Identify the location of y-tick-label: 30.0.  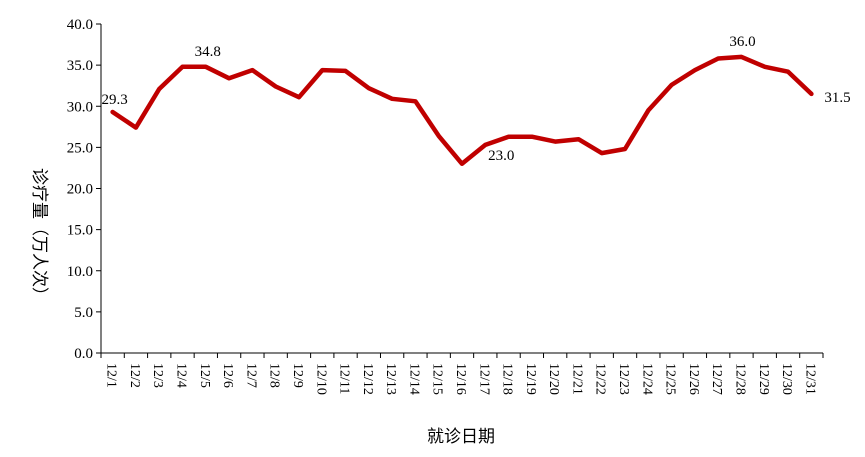
(80, 107).